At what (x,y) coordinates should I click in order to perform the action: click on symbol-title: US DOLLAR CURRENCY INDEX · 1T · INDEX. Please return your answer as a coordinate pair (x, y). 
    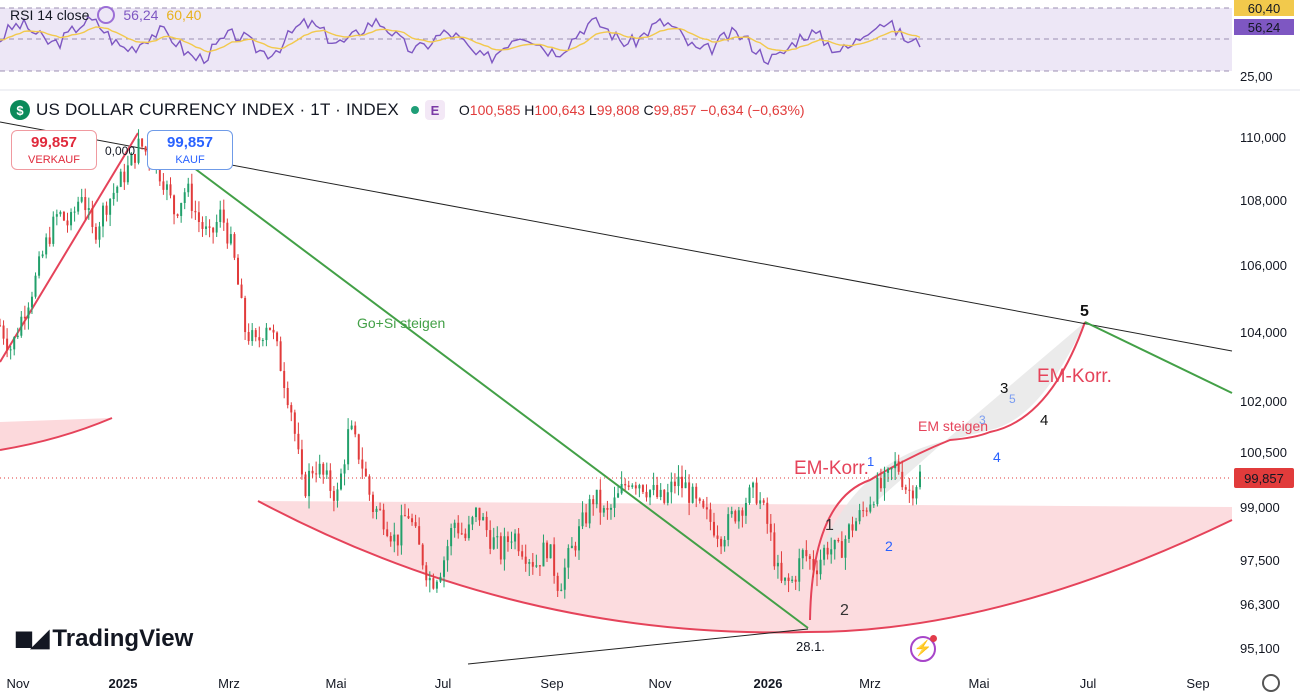
    Looking at the image, I should click on (217, 109).